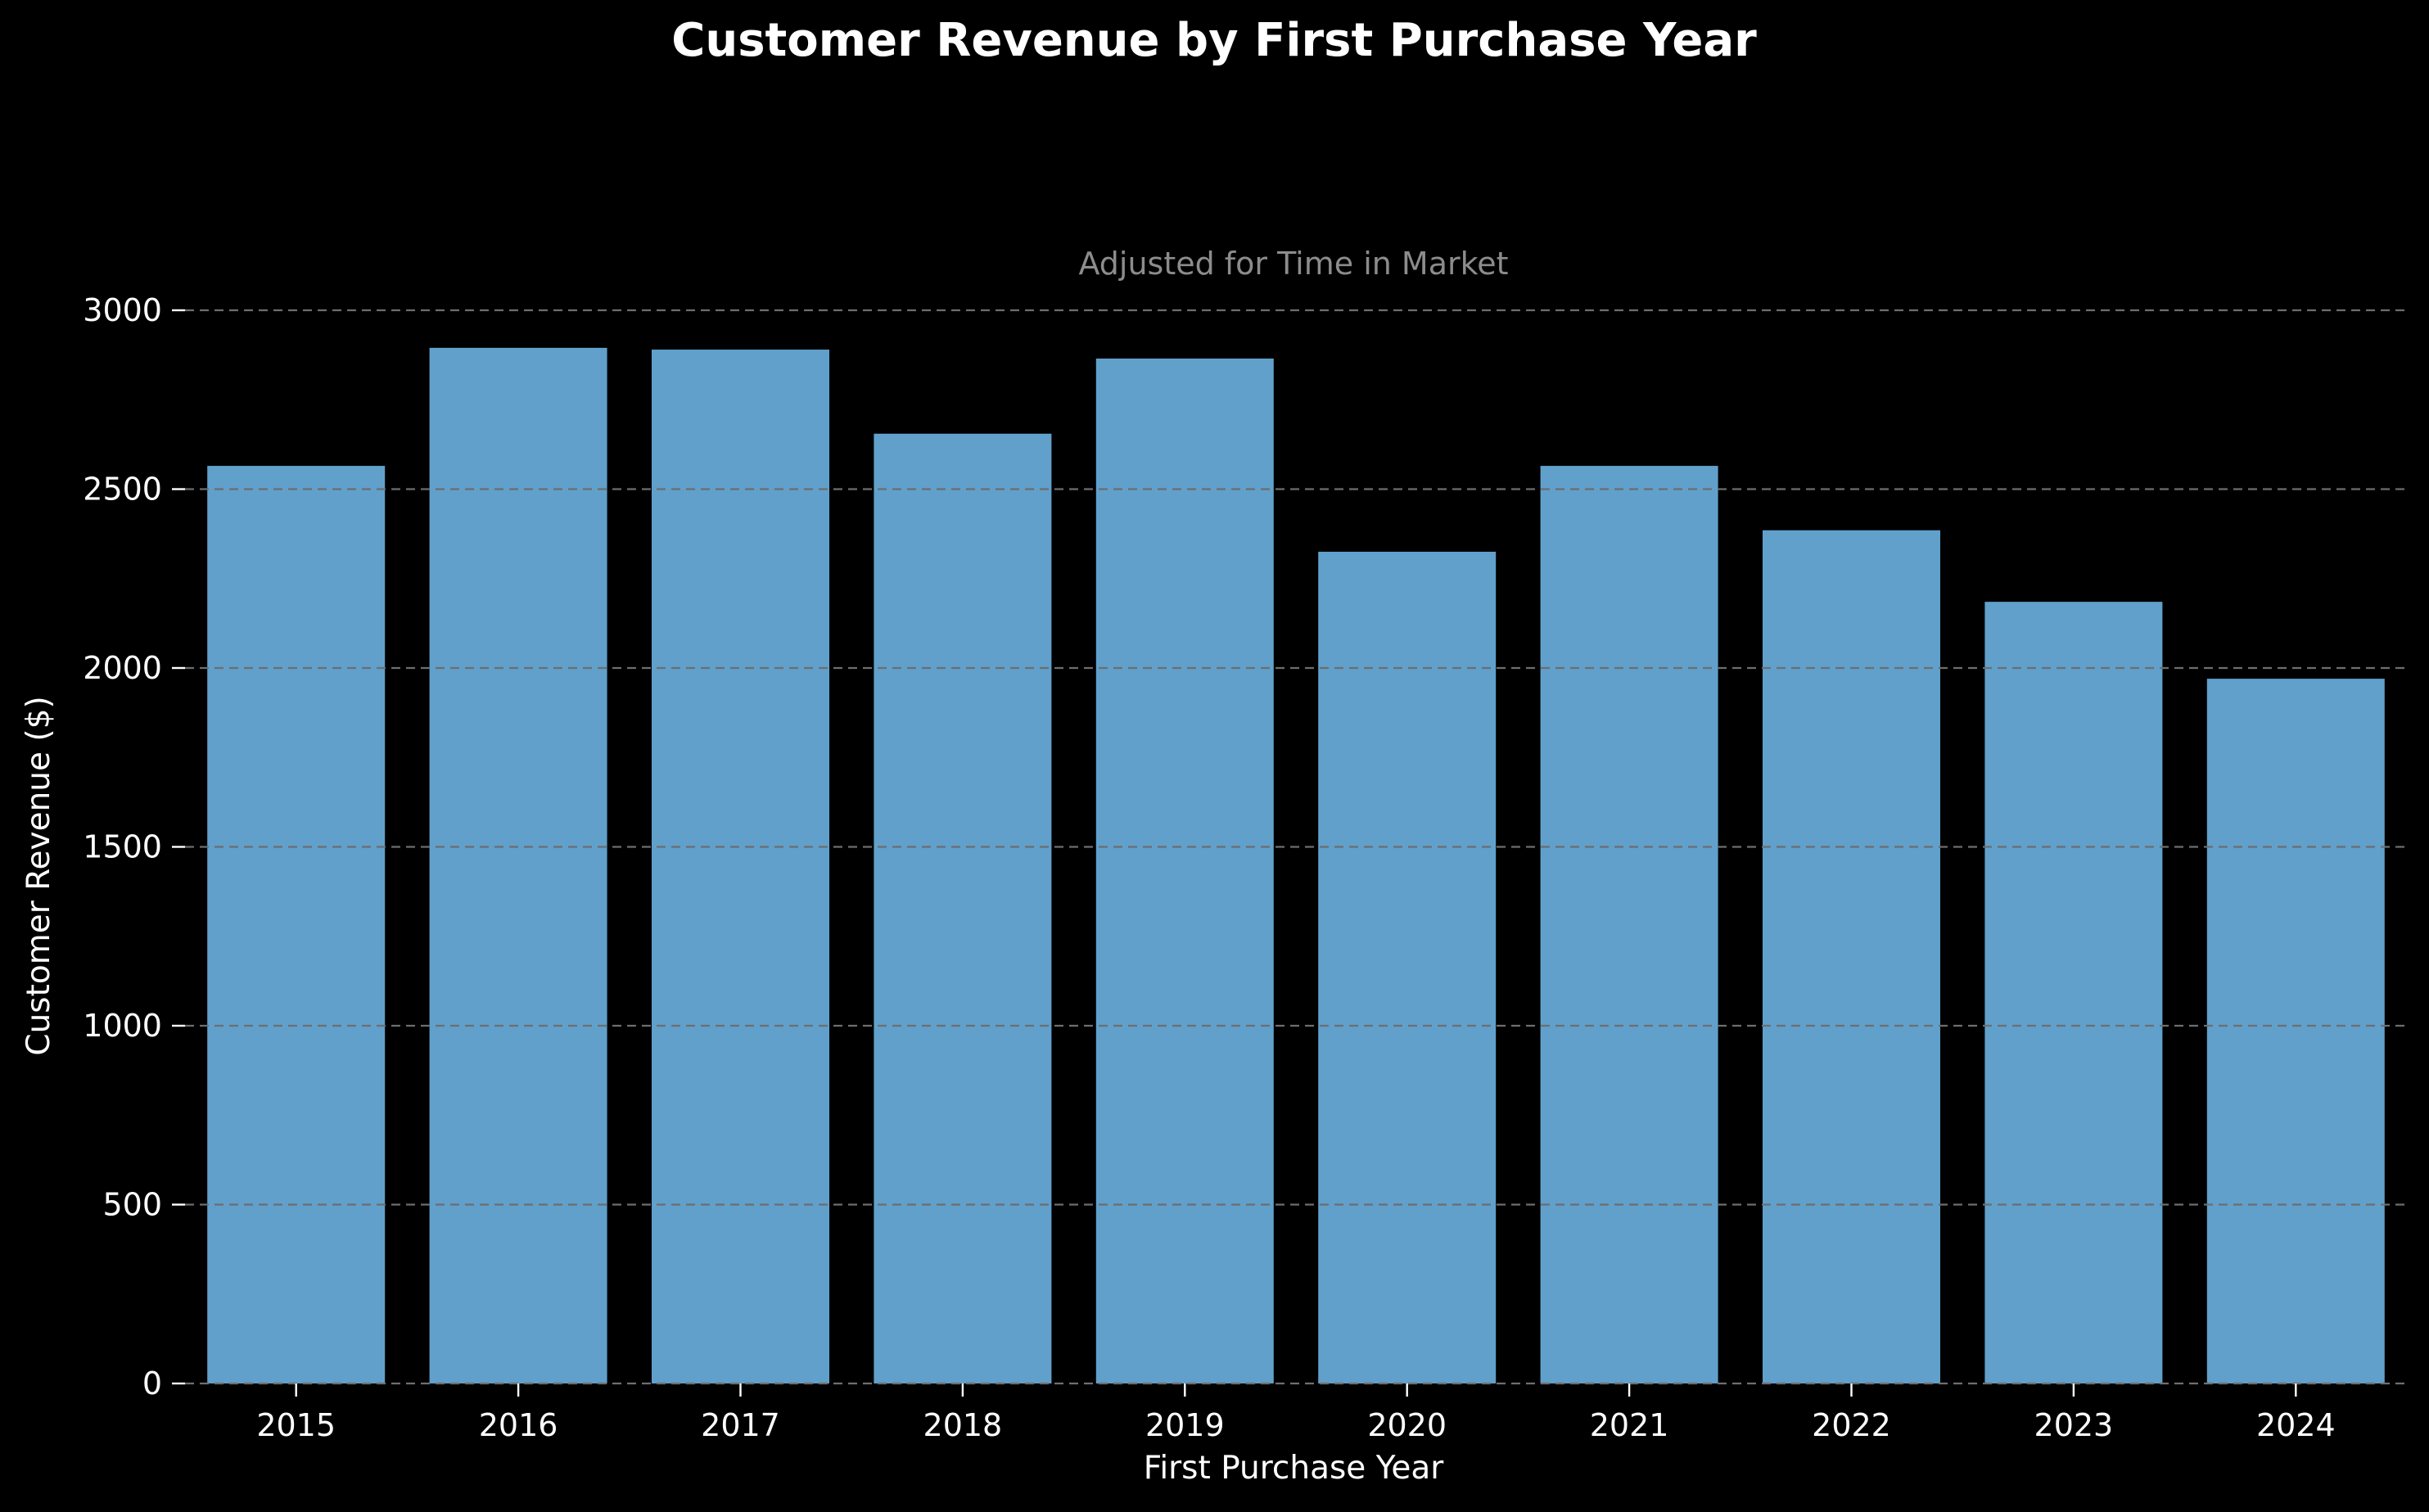 This screenshot has height=1512, width=2429. Describe the element at coordinates (122, 668) in the screenshot. I see `y-tick-label-2000: 2000` at that location.